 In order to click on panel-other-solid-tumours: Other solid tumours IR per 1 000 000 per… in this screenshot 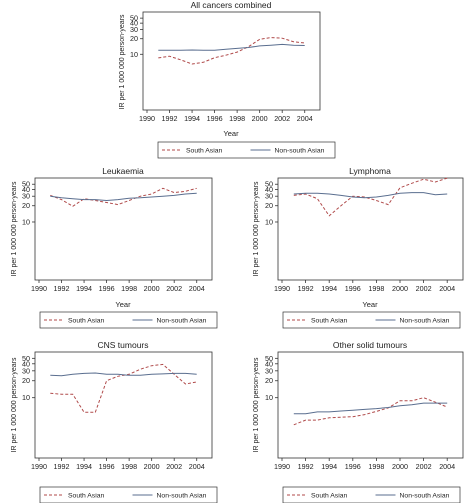, I will do `click(358, 421)`.